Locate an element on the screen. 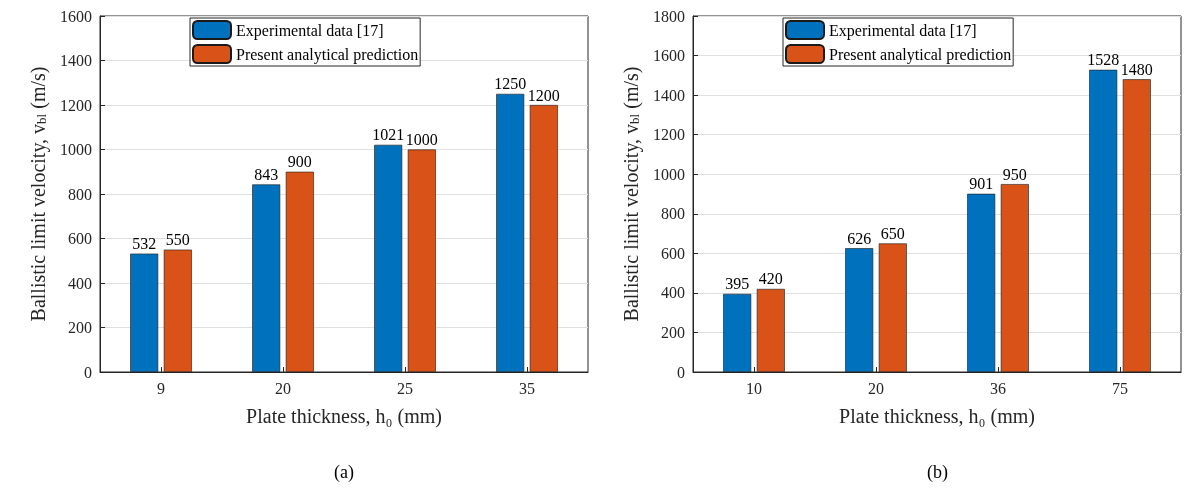 The height and width of the screenshot is (489, 1200). text: (b) is located at coordinates (937, 472).